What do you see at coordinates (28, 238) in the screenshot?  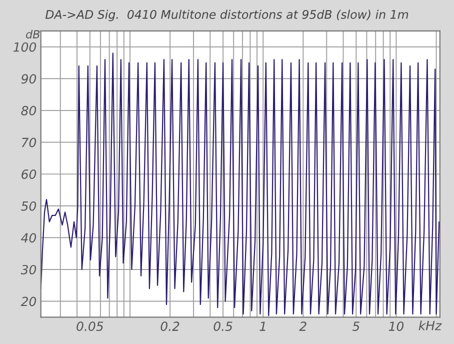 I see `y-tick-label: 40` at bounding box center [28, 238].